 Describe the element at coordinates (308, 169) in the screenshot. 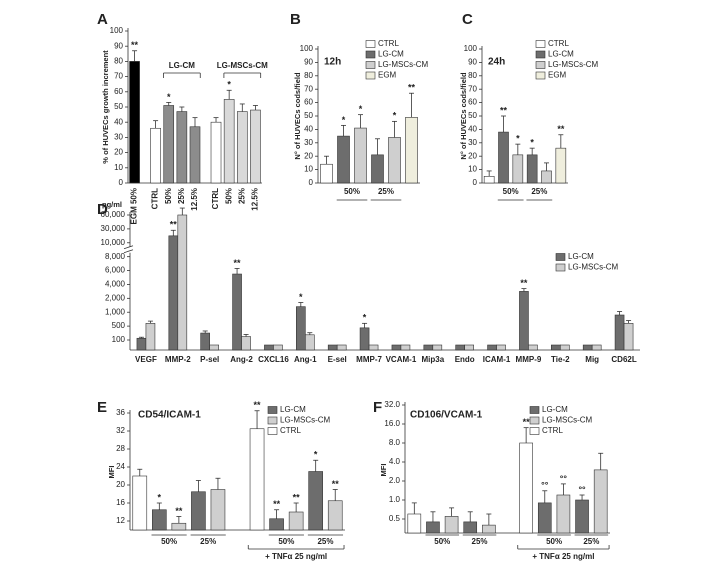

I see `y-tick-label: 10` at that location.